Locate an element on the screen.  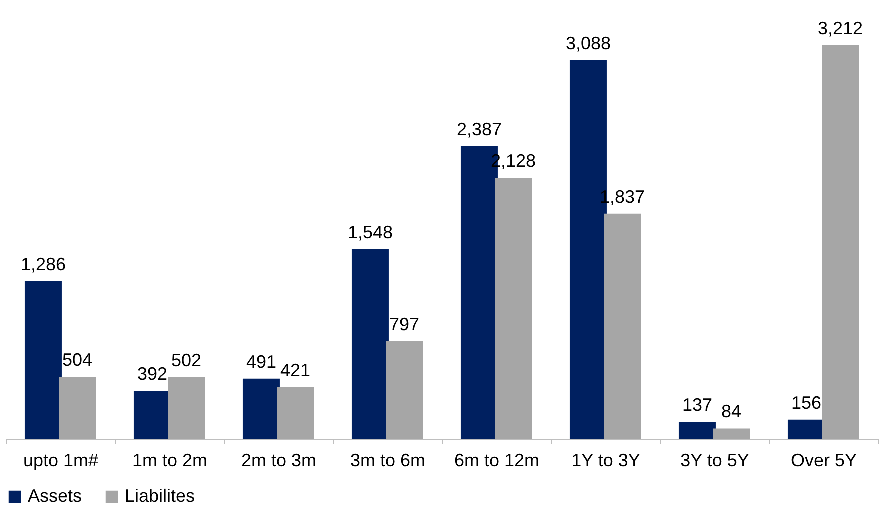
data-label: 1,286 is located at coordinates (43, 264).